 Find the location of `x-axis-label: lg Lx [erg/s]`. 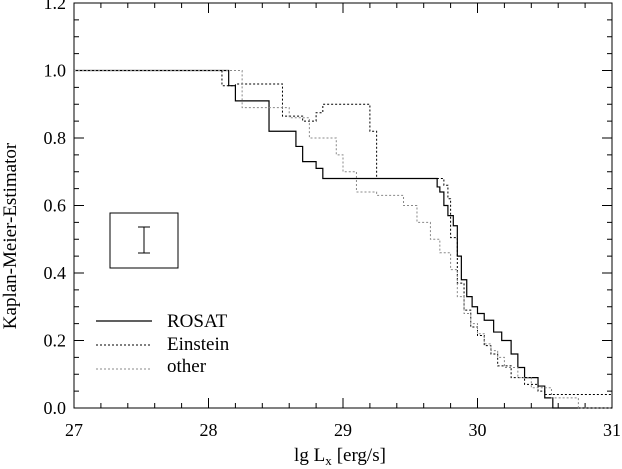

x-axis-label: lg Lx [erg/s] is located at coordinates (340, 456).